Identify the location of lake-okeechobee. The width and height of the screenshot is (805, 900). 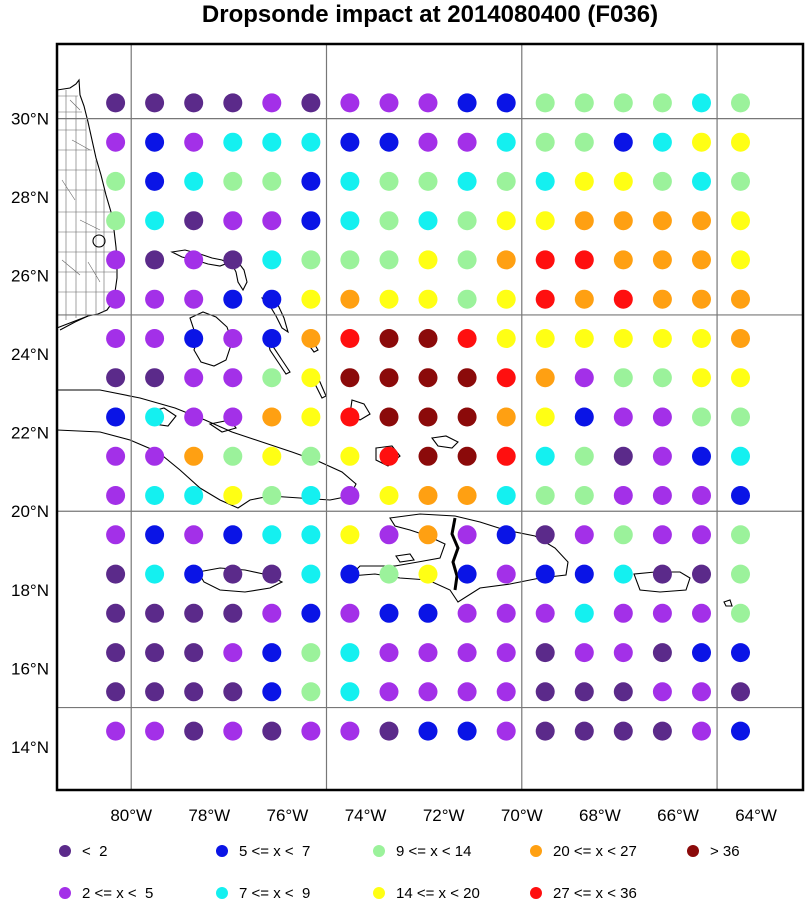
(99, 241).